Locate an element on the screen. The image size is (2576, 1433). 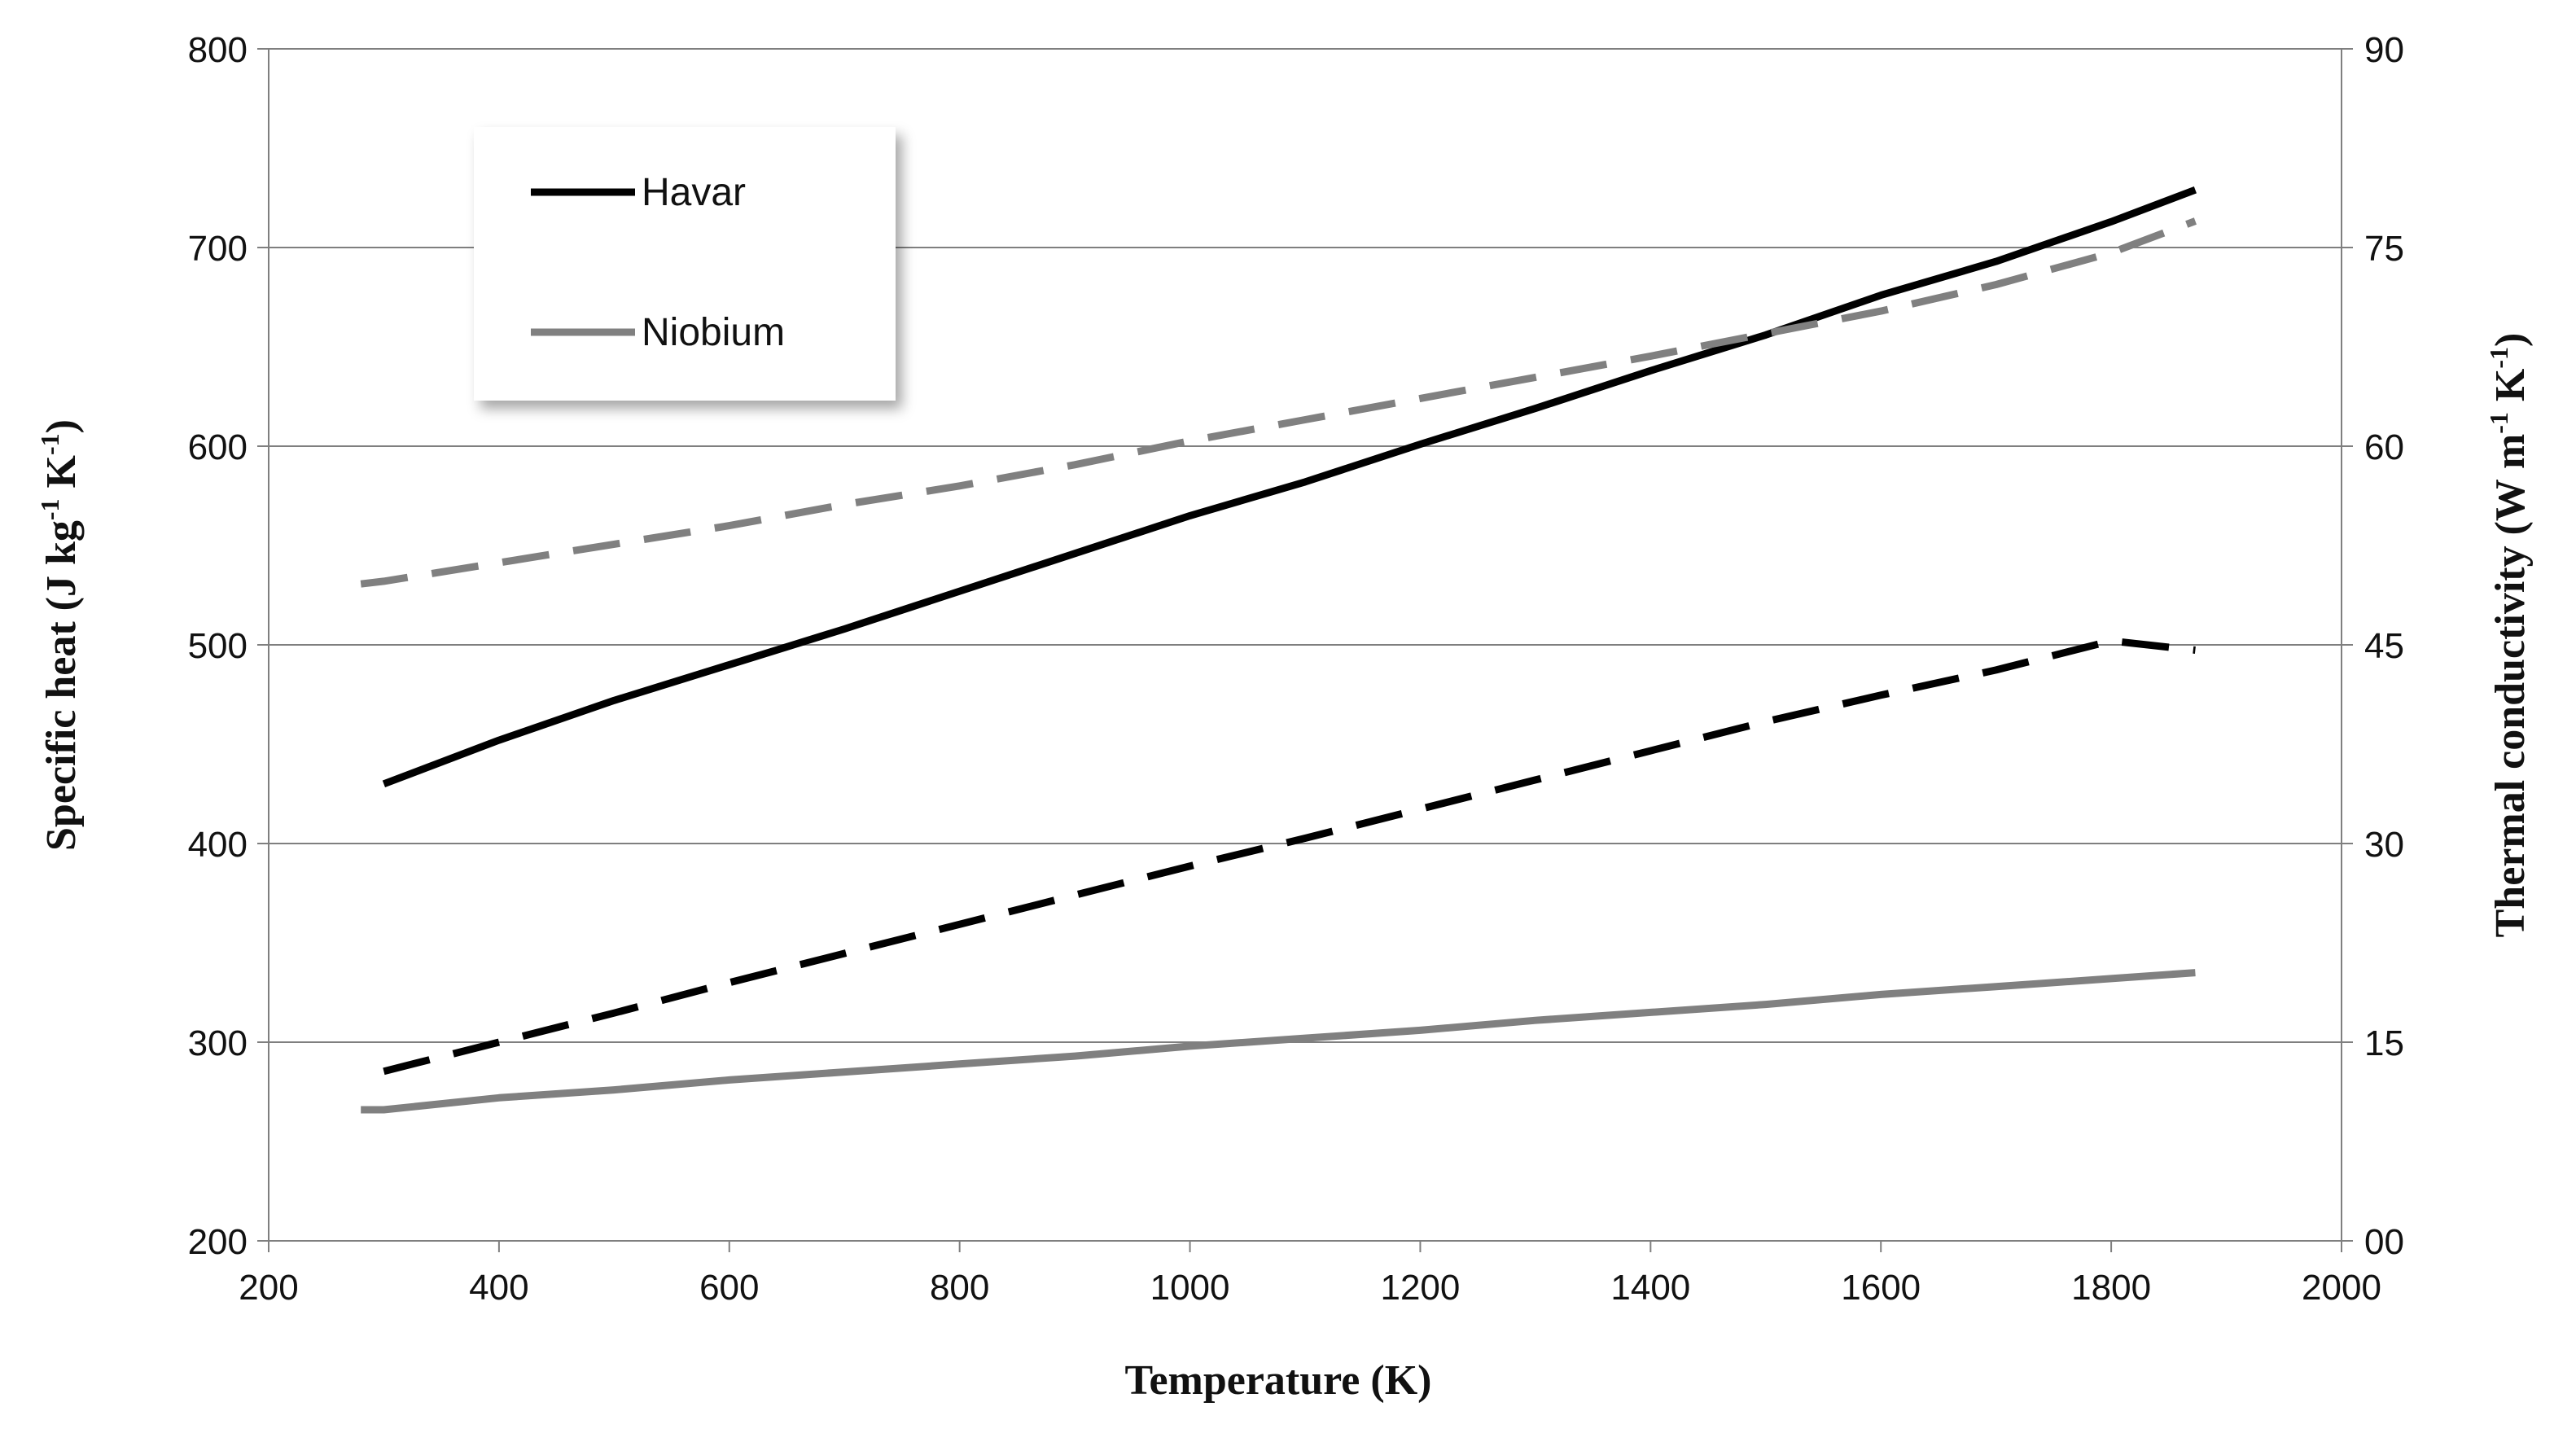
y-axis-left-title: Specific heat (J kg-1 K-1) is located at coordinates (60, 635).